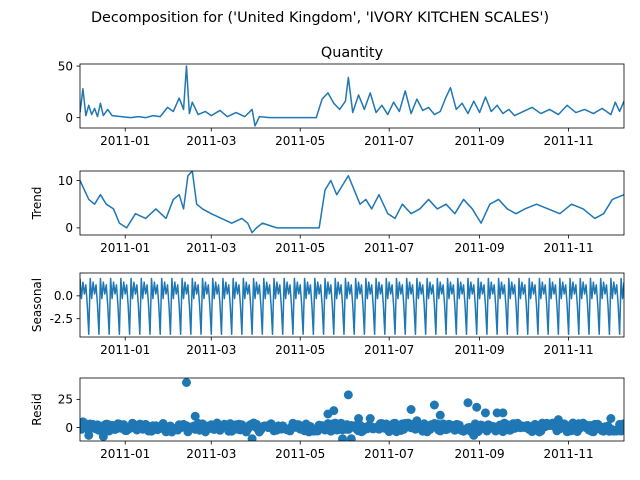 The height and width of the screenshot is (480, 640). What do you see at coordinates (352, 53) in the screenshot?
I see `panel-title: Quantity` at bounding box center [352, 53].